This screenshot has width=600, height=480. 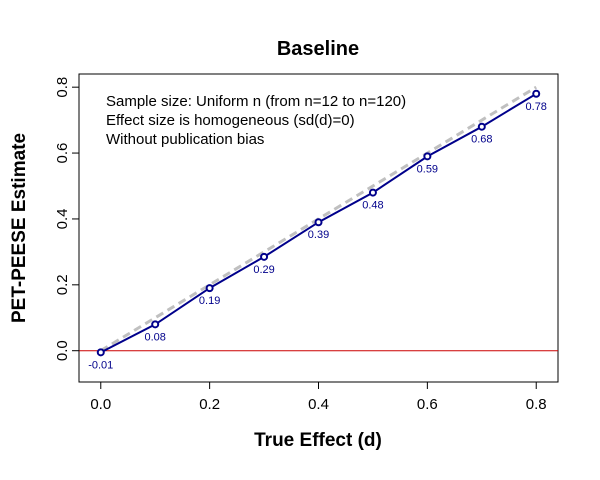 I want to click on annotation-line: Effect size is homogeneous (sd(d)=0), so click(x=230, y=120).